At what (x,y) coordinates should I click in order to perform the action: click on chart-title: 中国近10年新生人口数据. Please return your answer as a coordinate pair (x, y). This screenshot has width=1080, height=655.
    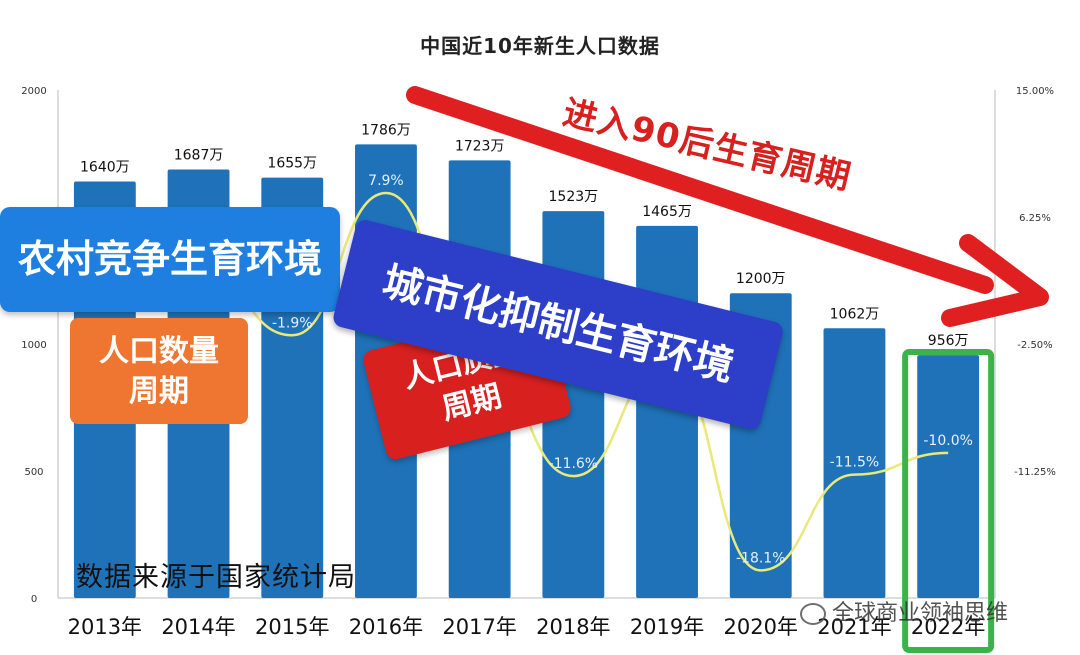
    Looking at the image, I should click on (540, 46).